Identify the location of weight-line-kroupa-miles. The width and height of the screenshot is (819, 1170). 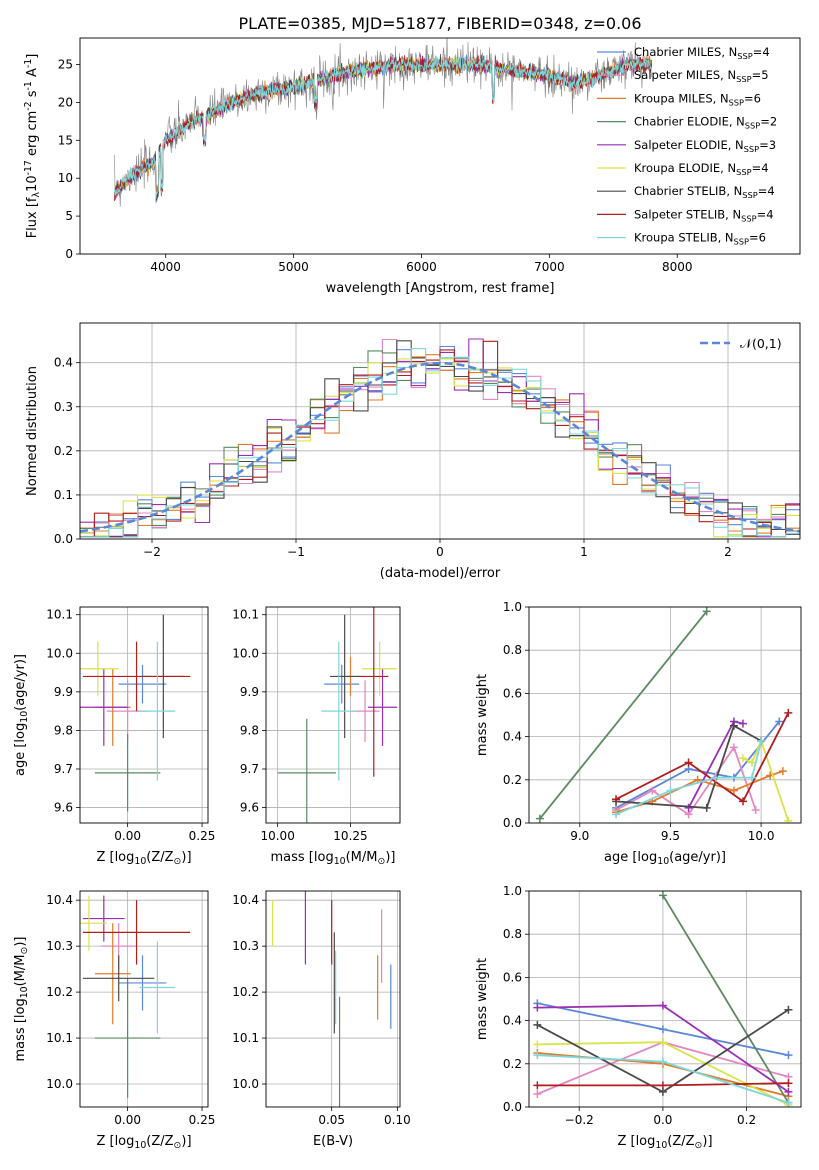
(699, 792).